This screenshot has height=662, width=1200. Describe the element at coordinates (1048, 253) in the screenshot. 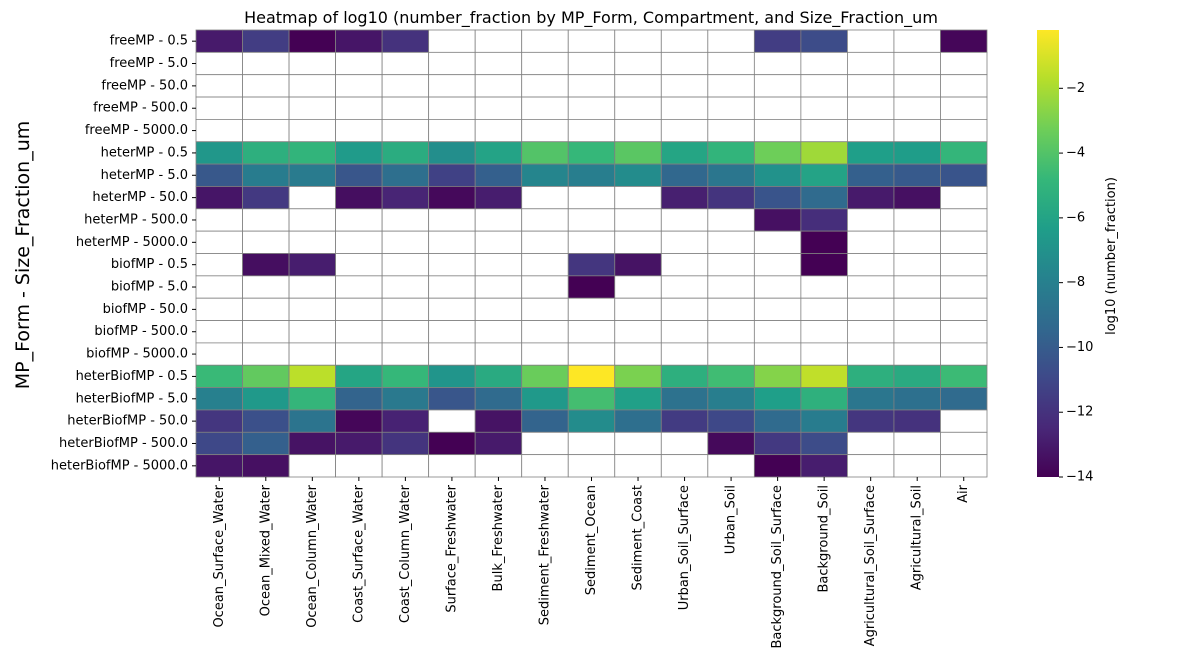

I see `colorbar-gradient` at that location.